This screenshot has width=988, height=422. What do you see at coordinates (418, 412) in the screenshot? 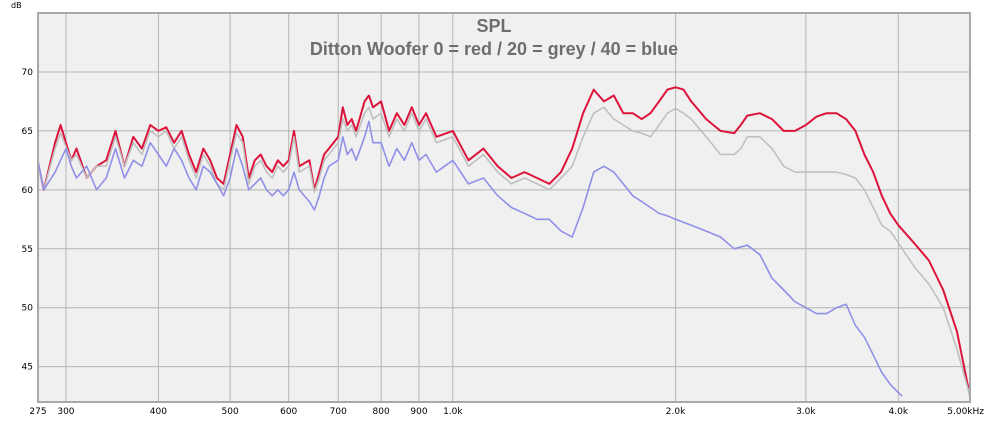
I see `x-tick-label: 900` at bounding box center [418, 412].